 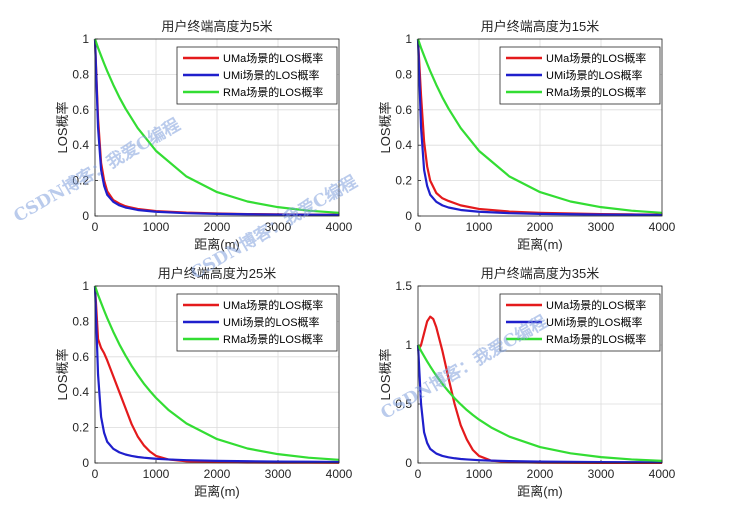 I want to click on chart-title: 用户终端高度为15米, so click(x=540, y=26).